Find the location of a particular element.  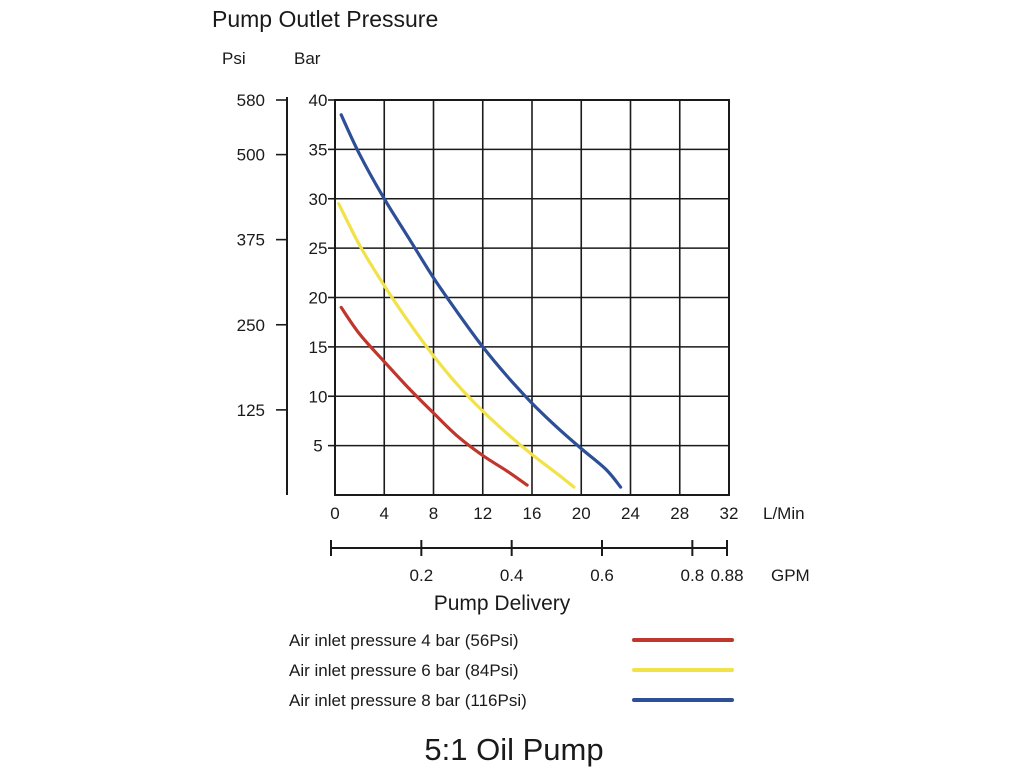

chart-title: Pump Outlet Pressure is located at coordinates (325, 19).